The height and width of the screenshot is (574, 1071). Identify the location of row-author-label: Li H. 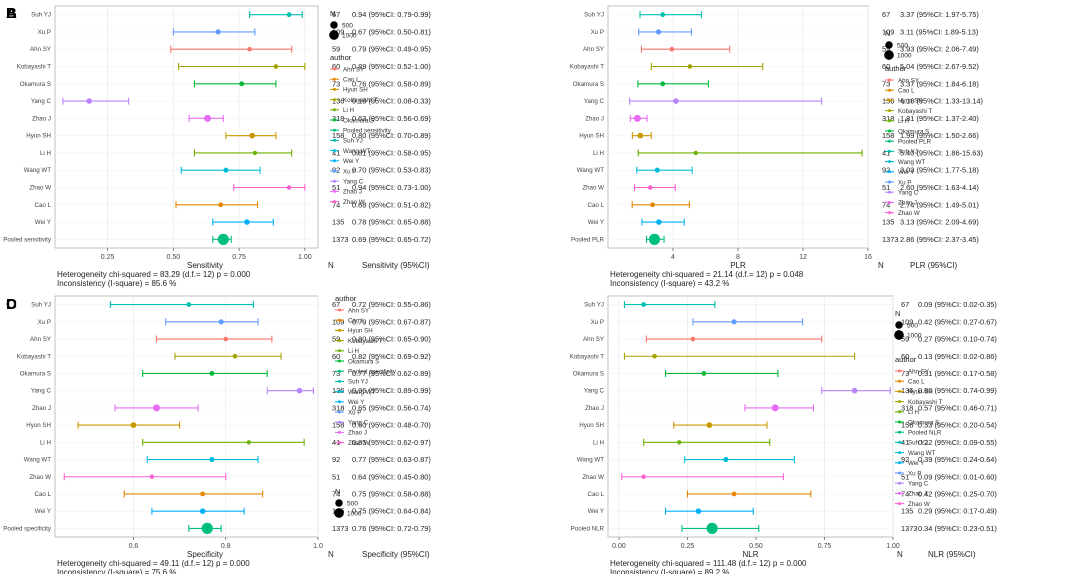
(598, 442).